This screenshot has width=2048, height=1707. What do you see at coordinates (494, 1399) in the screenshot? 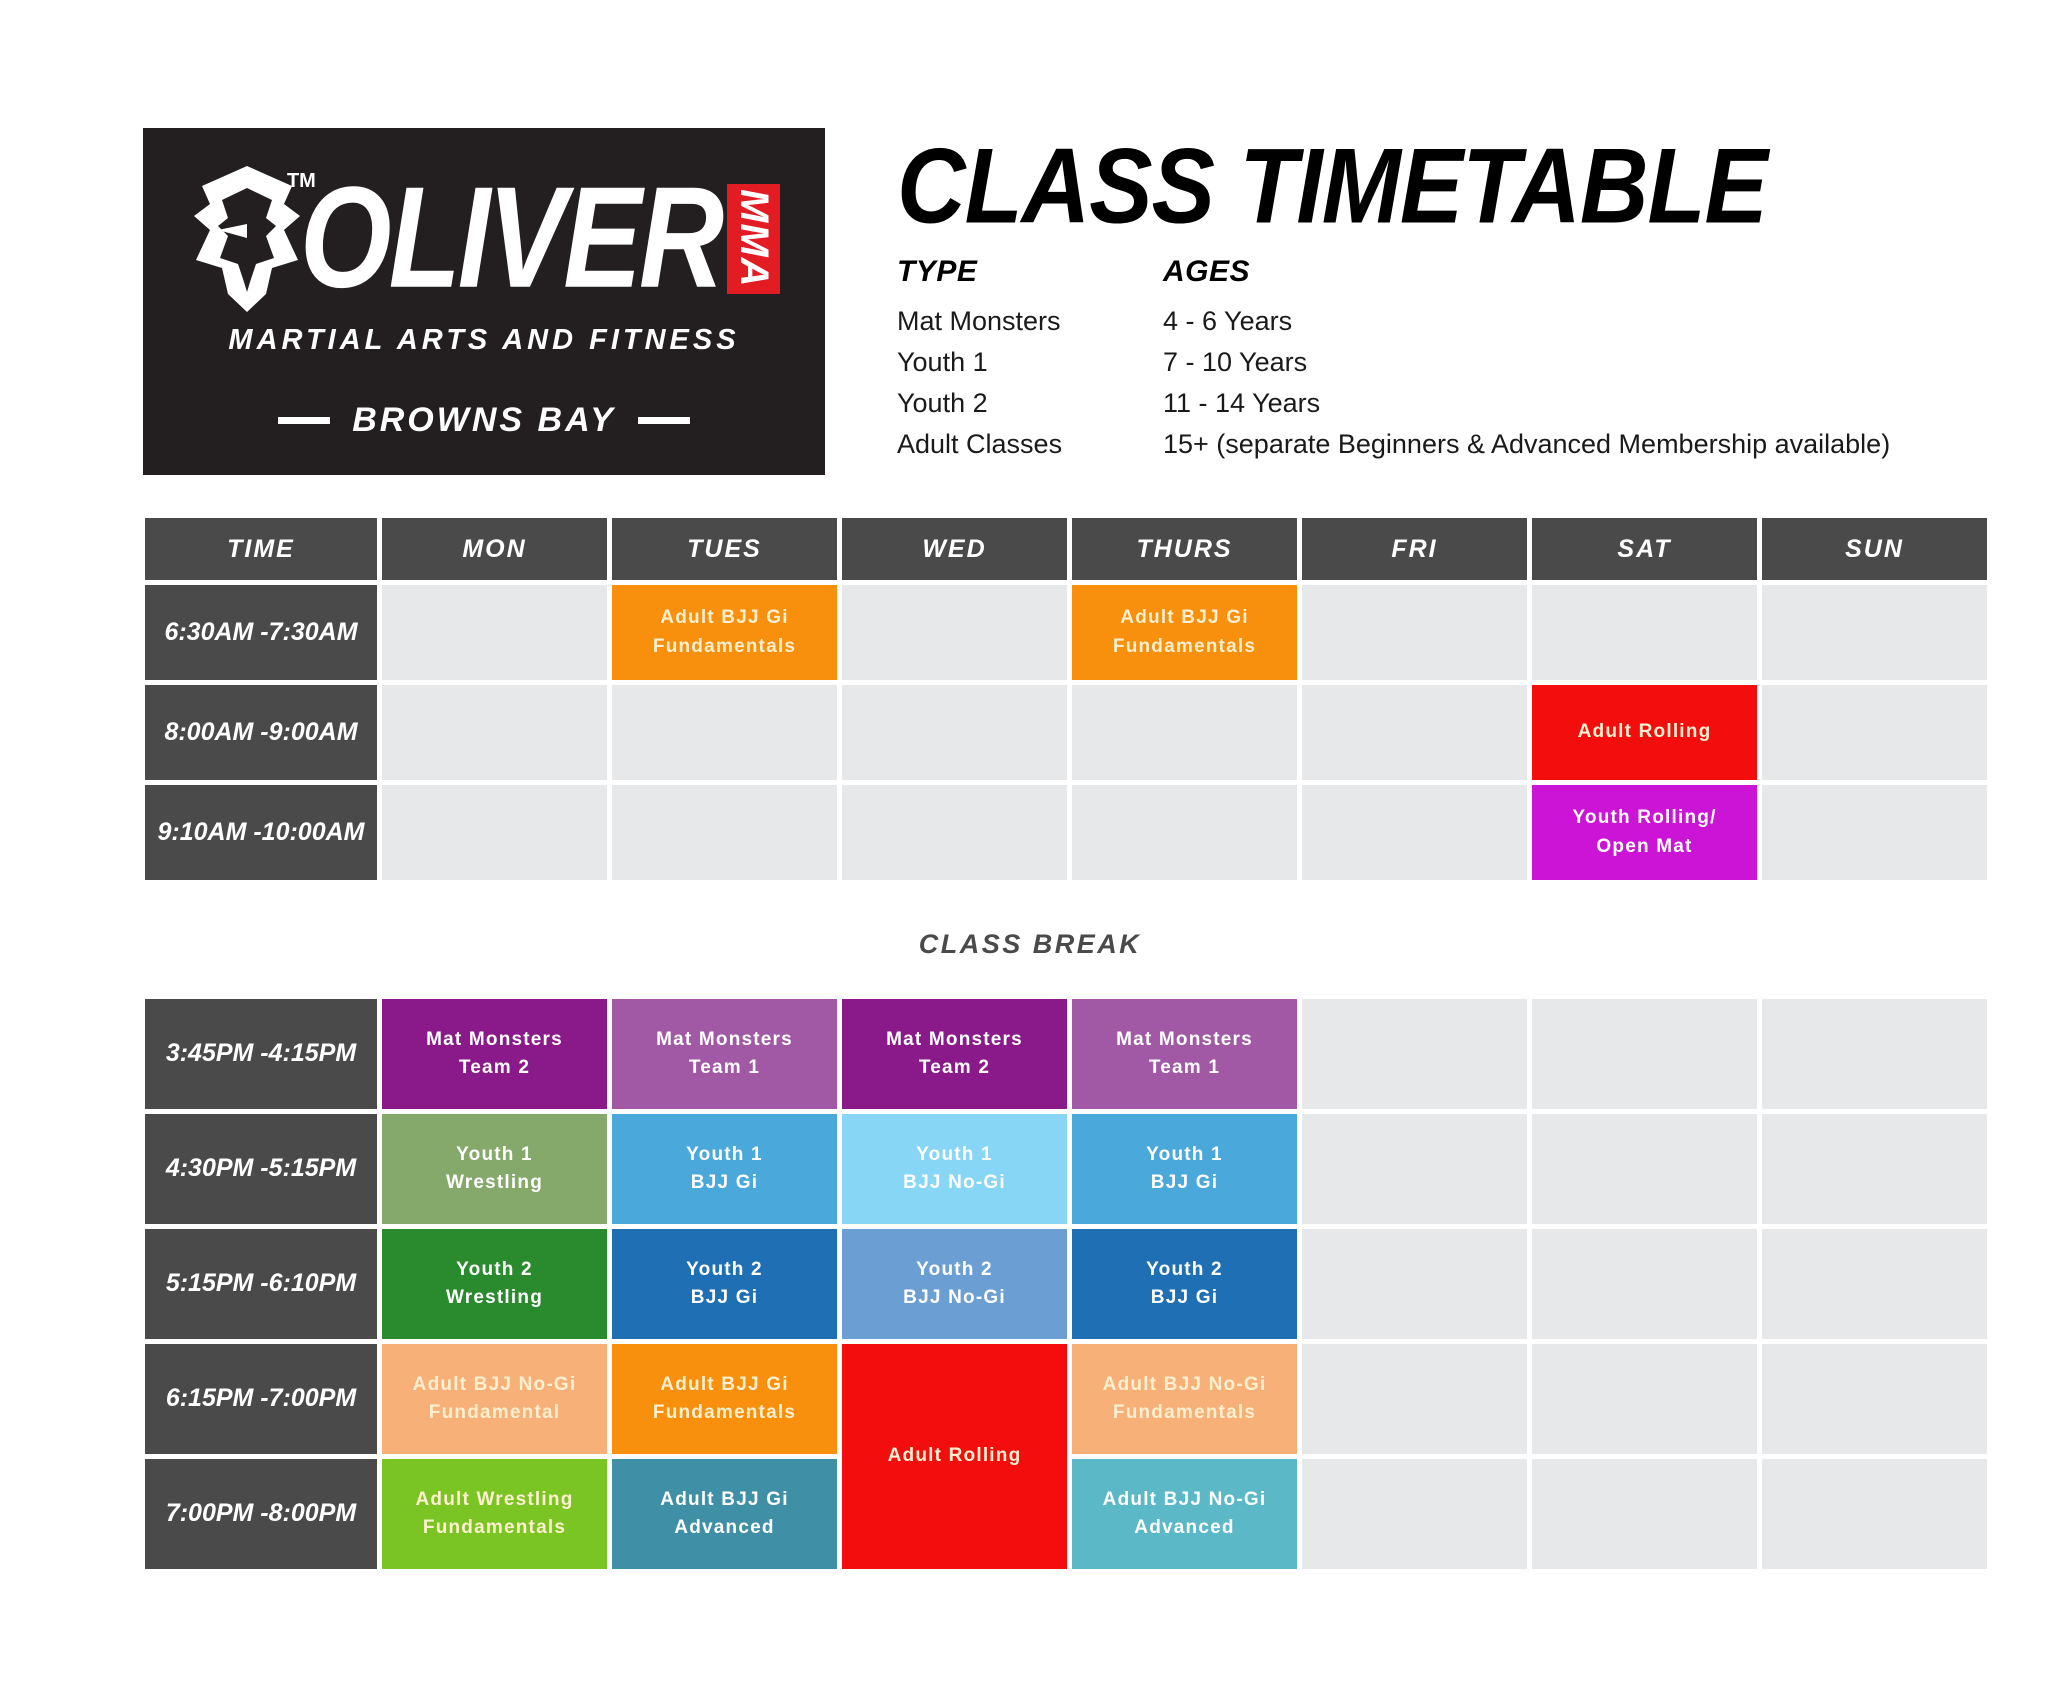
I see `class-slot: Adult BJJ No-Gi Fundamental` at bounding box center [494, 1399].